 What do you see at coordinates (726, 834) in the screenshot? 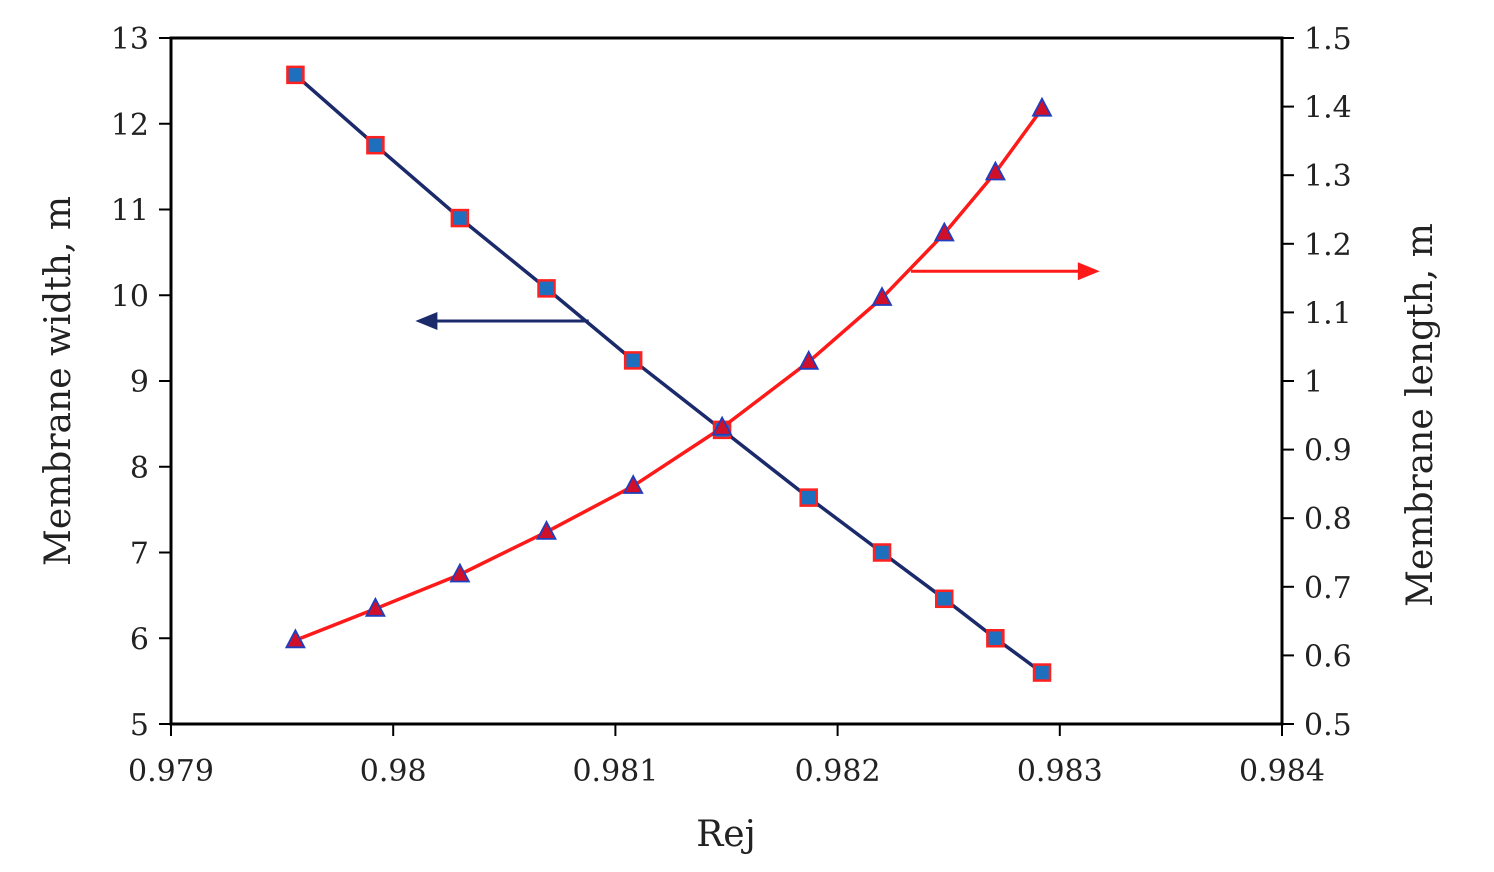
I see `x-axis-title: Rej` at bounding box center [726, 834].